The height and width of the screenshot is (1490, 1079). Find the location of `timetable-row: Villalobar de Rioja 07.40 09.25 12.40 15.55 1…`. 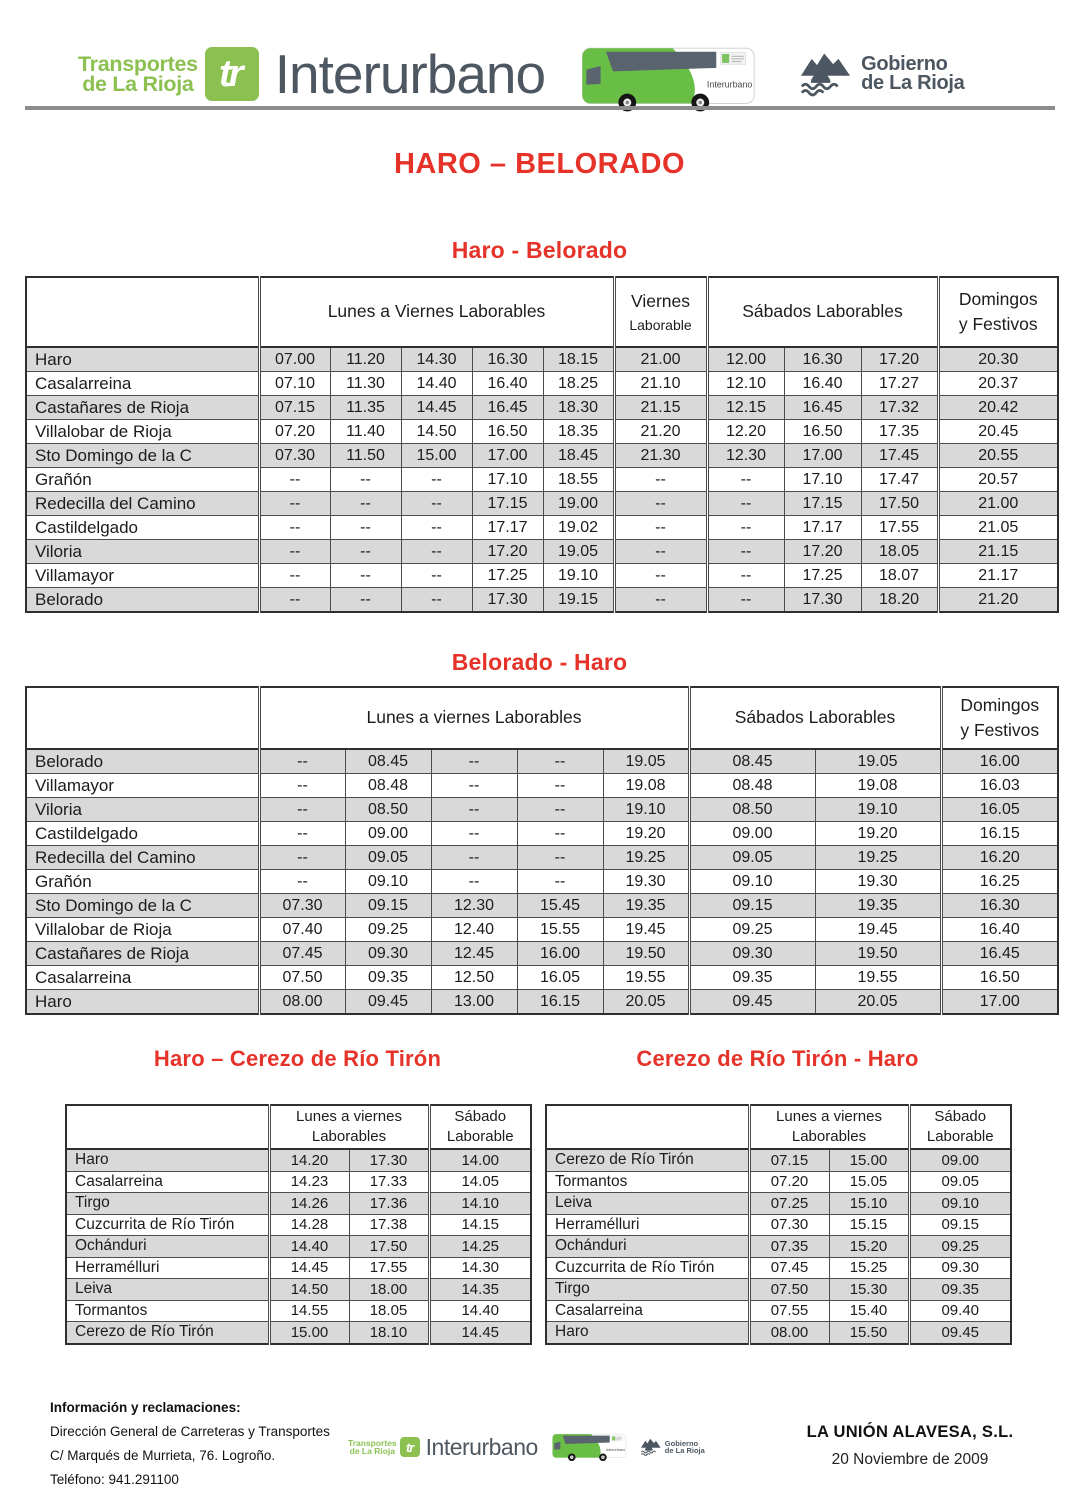

timetable-row: Villalobar de Rioja 07.40 09.25 12.40 15.55 1… is located at coordinates (542, 929).